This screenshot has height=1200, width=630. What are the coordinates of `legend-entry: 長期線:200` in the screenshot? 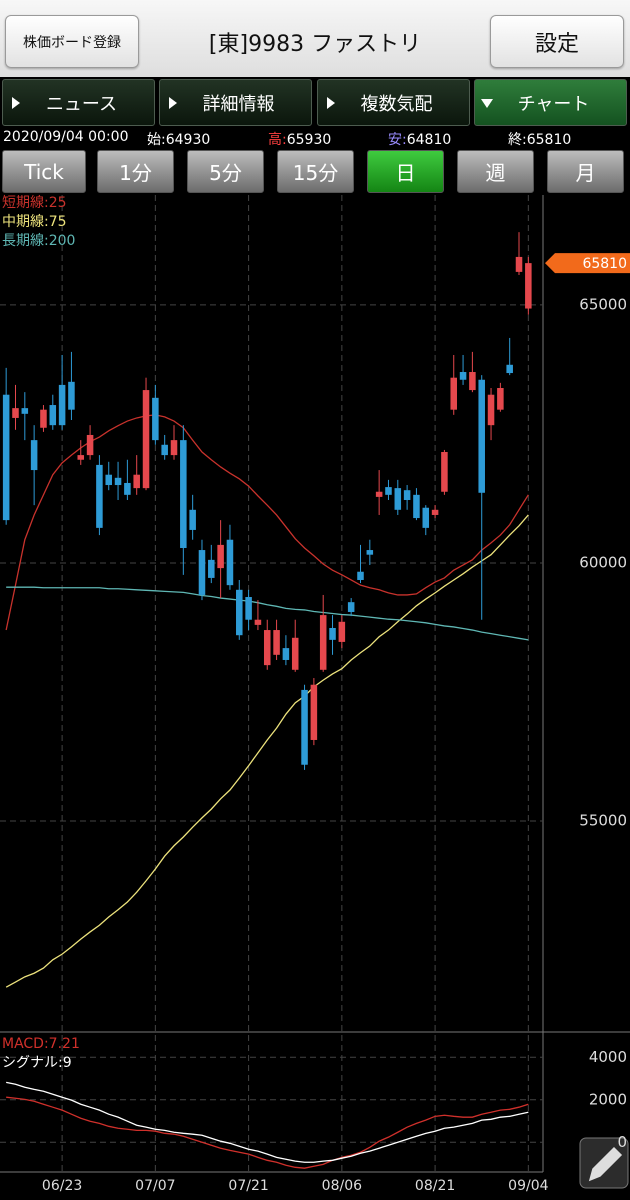 It's located at (38, 241).